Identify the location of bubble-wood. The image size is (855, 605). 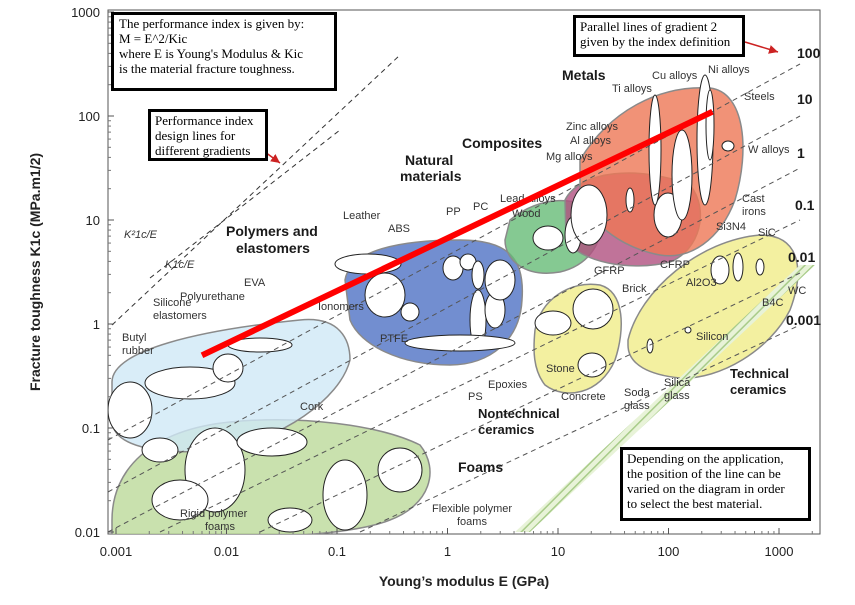
(548, 238).